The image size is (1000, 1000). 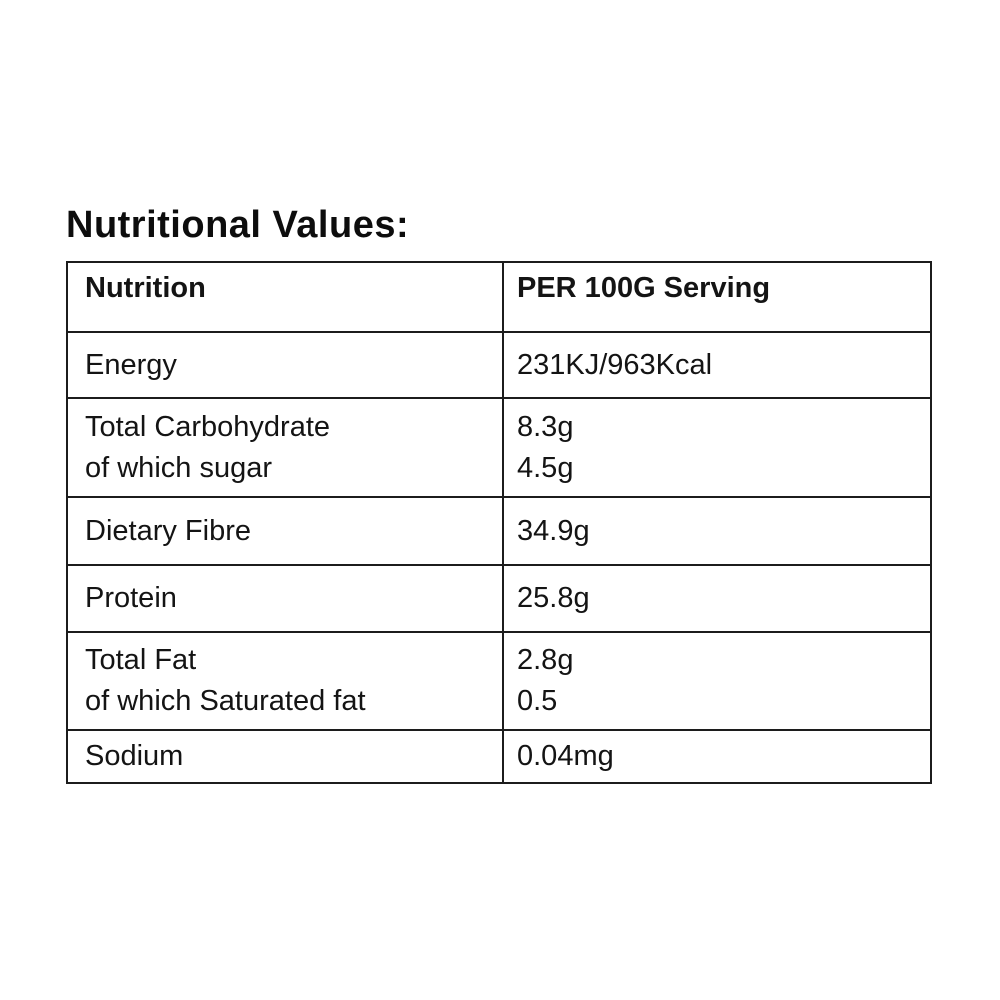 What do you see at coordinates (717, 681) in the screenshot?
I see `nutrient-value-cell: 2.8g 0.5` at bounding box center [717, 681].